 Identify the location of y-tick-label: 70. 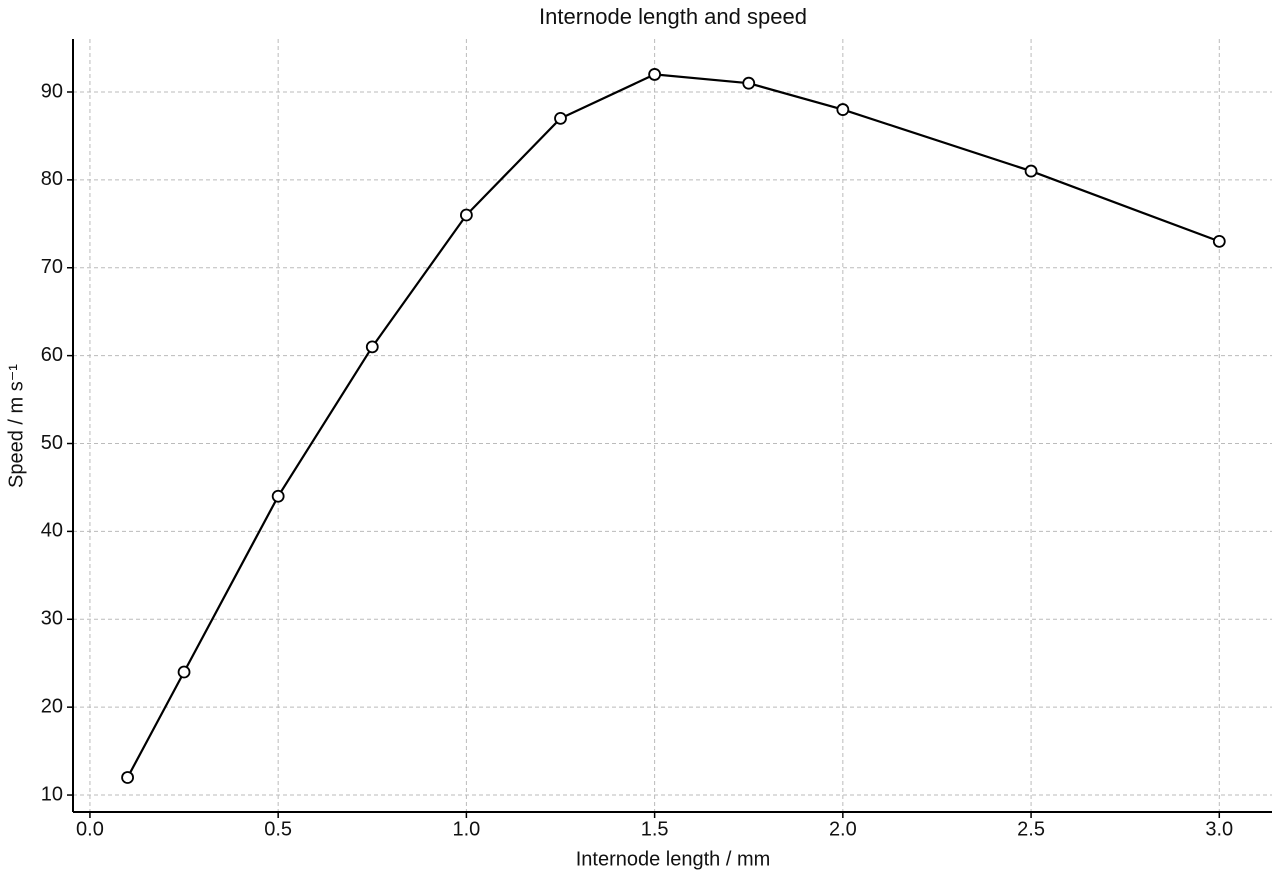
(52, 267).